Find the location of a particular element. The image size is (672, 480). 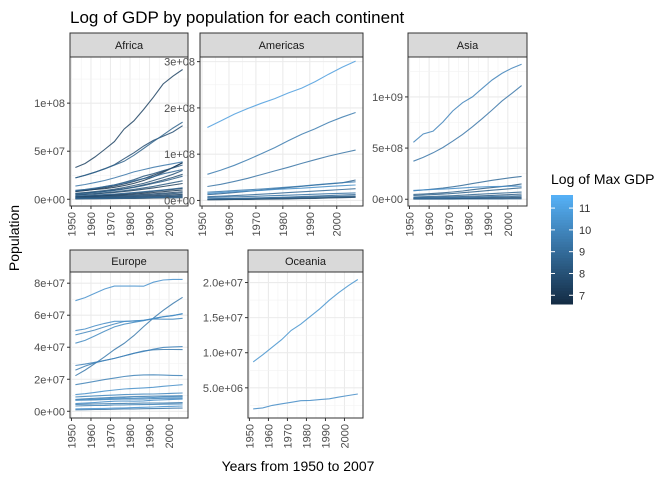

y-tick-label: 2e+08 is located at coordinates (179, 109).